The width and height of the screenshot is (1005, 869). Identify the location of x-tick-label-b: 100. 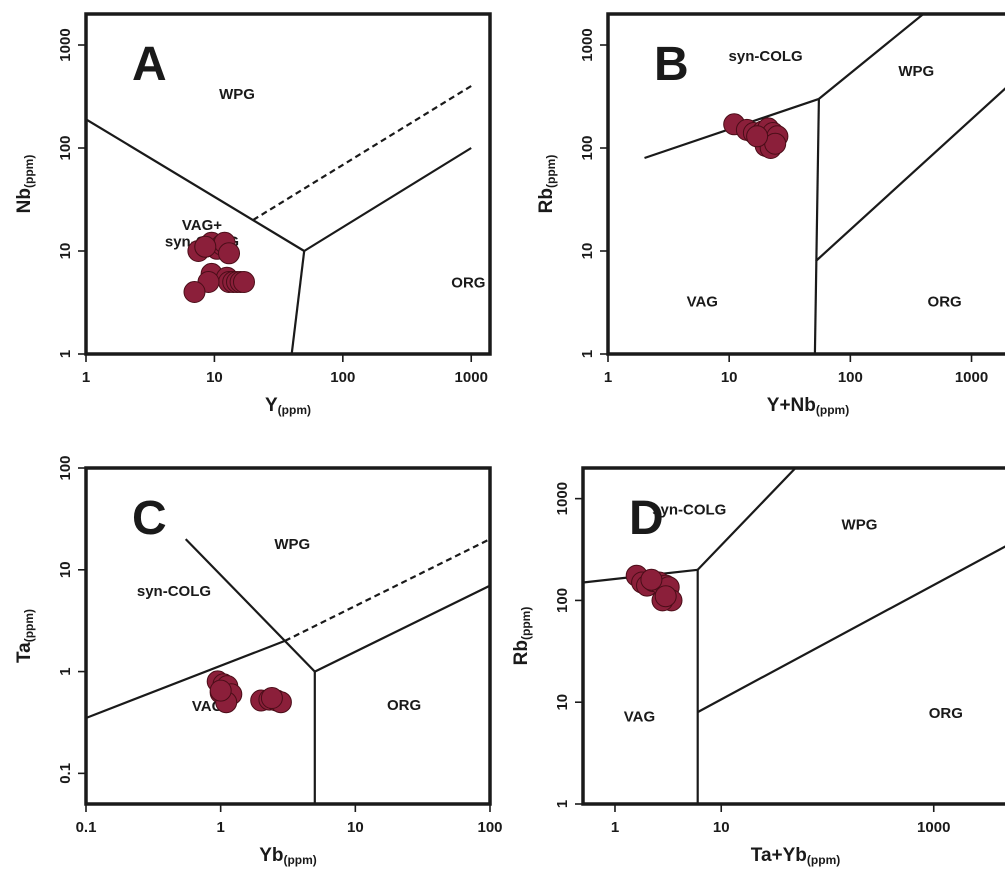
(850, 377).